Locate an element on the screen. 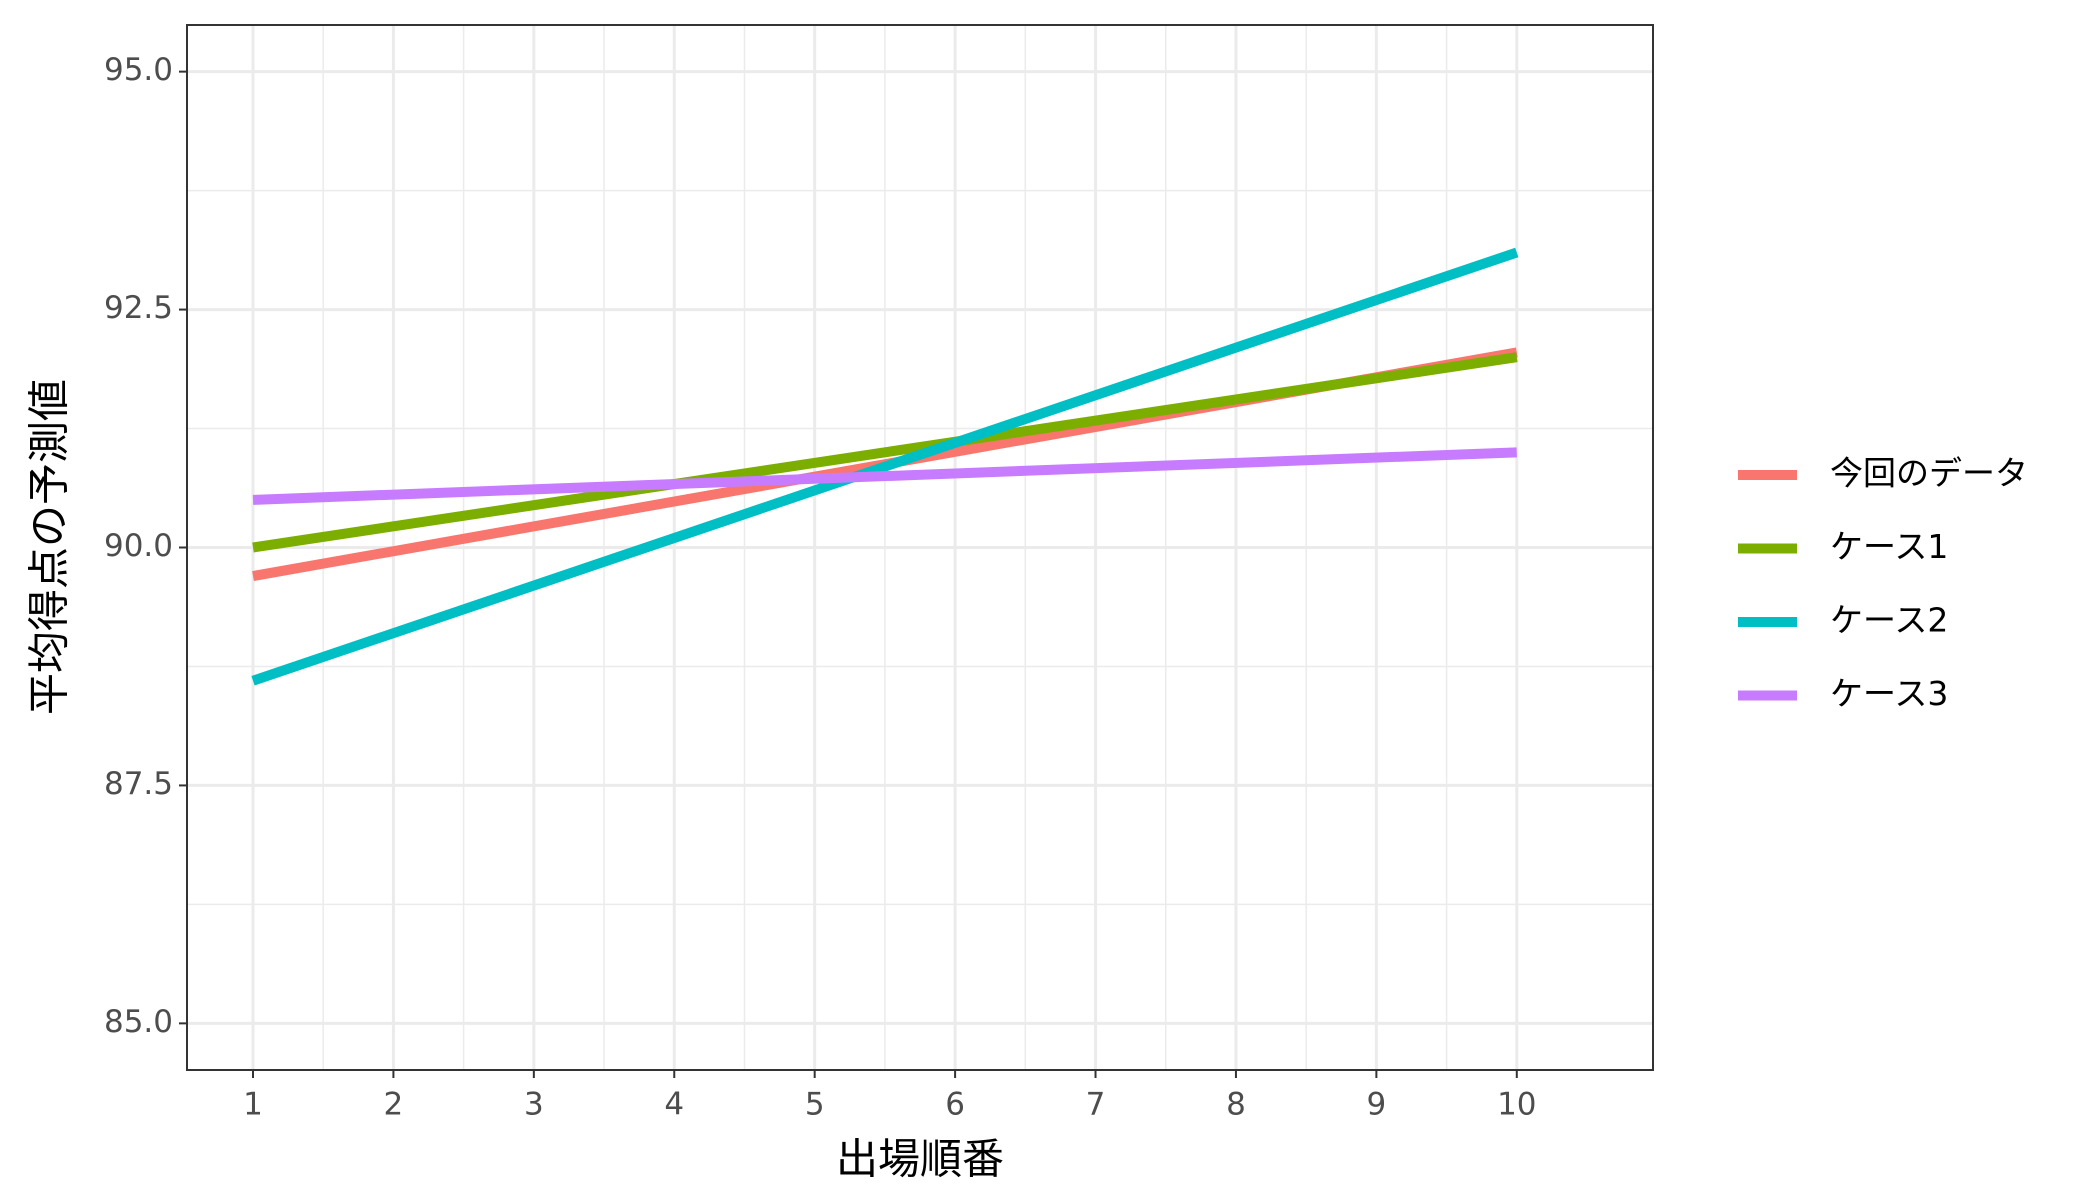 The height and width of the screenshot is (1200, 2100). x-tick-label: 7 is located at coordinates (1096, 1105).